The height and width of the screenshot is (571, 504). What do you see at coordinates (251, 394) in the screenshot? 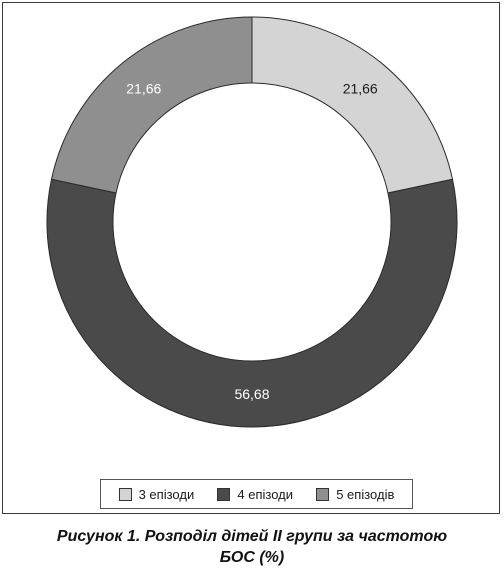
I see `slice-value-label-2: 56,68` at bounding box center [251, 394].